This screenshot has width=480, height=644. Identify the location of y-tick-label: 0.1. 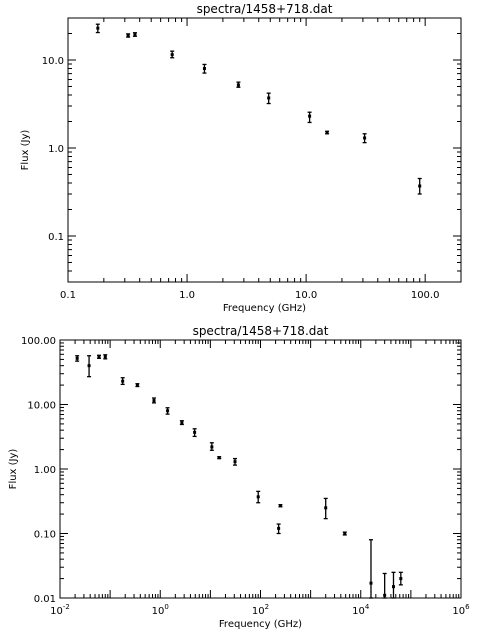
(56, 237).